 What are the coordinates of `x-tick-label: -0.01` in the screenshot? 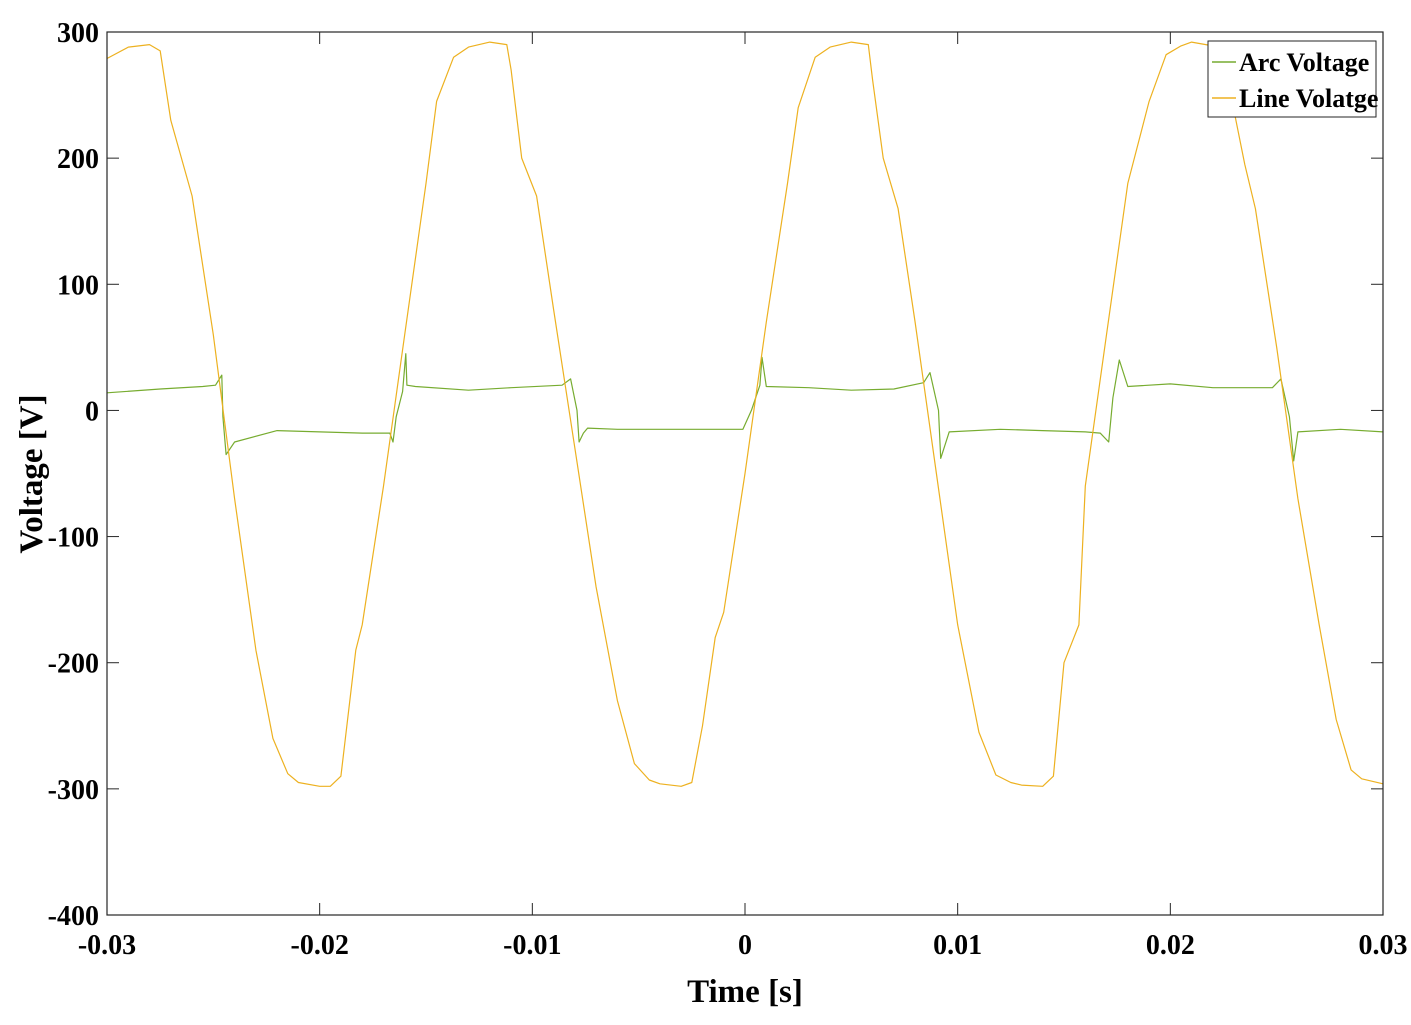 It's located at (532, 945).